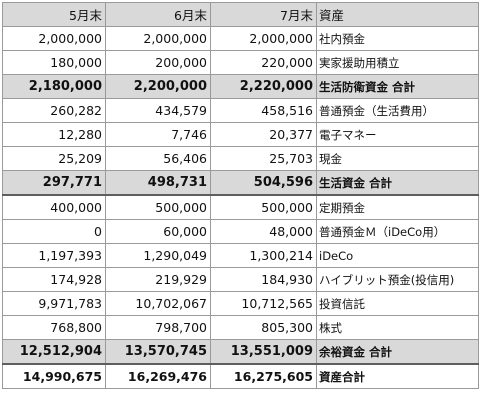 The height and width of the screenshot is (419, 480). What do you see at coordinates (397, 231) in the screenshot?
I see `row-label: 普通預金Ｍ（iDeCo用）` at bounding box center [397, 231].